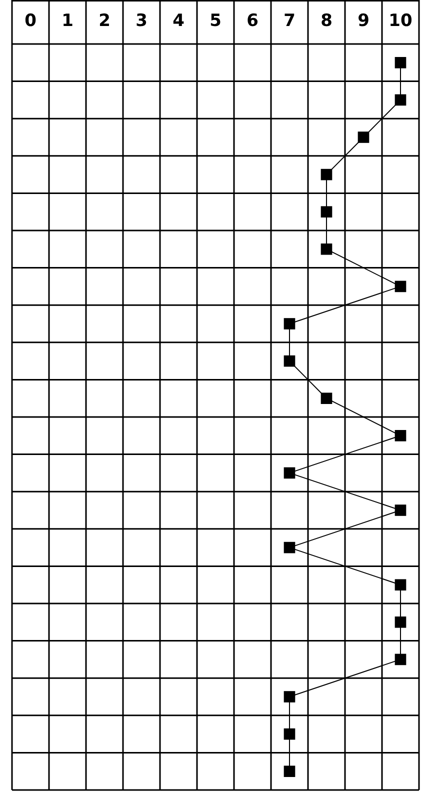  I want to click on x-tick-label: 7, so click(290, 21).